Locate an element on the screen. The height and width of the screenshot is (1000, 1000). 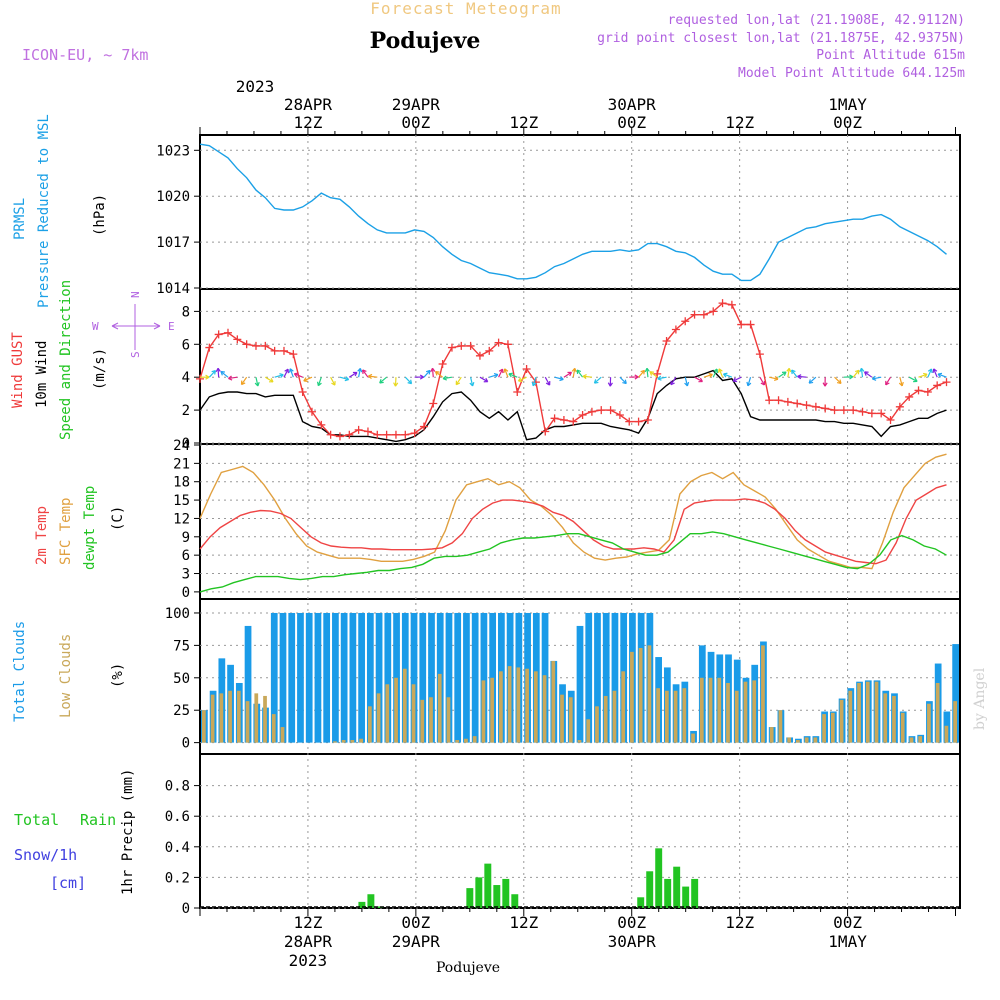
top-date-label: 28APR is located at coordinates (308, 104).